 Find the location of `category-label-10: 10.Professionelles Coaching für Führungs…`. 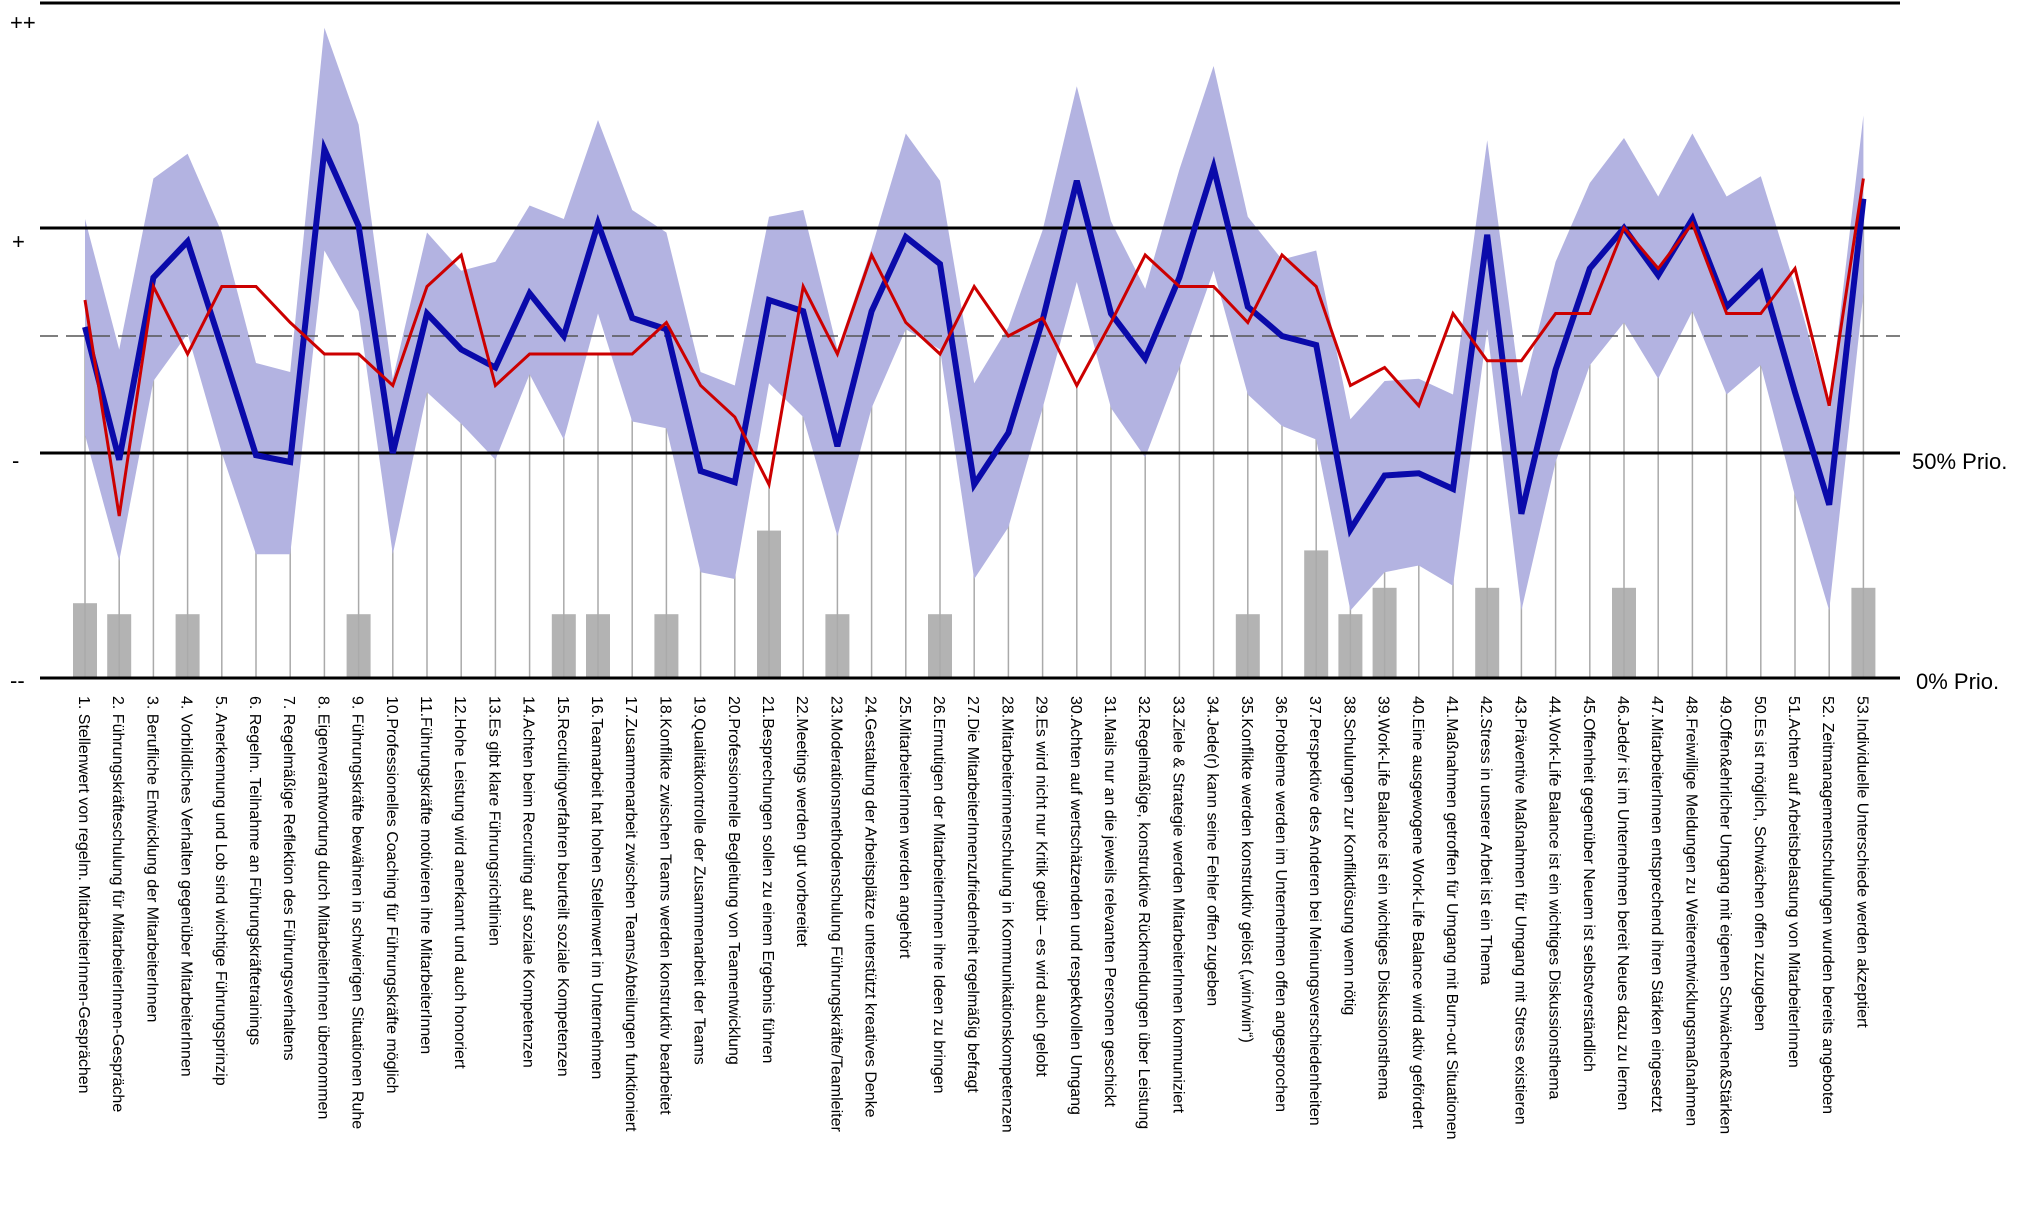

category-label-10: 10.Professionelles Coaching für Führungs… is located at coordinates (391, 895).